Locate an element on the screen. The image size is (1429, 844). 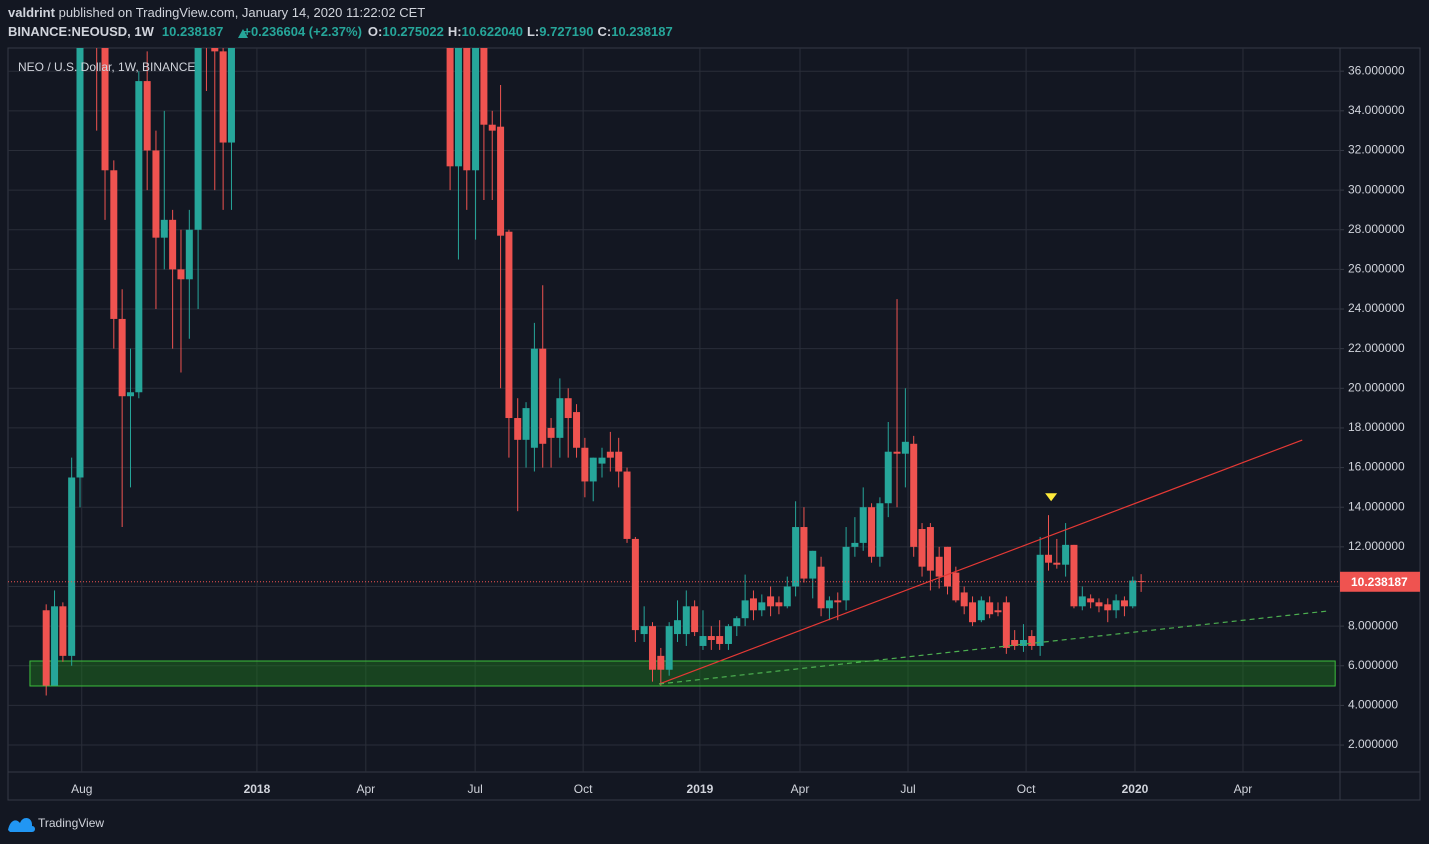
x-tick-label: 2018 is located at coordinates (257, 789).